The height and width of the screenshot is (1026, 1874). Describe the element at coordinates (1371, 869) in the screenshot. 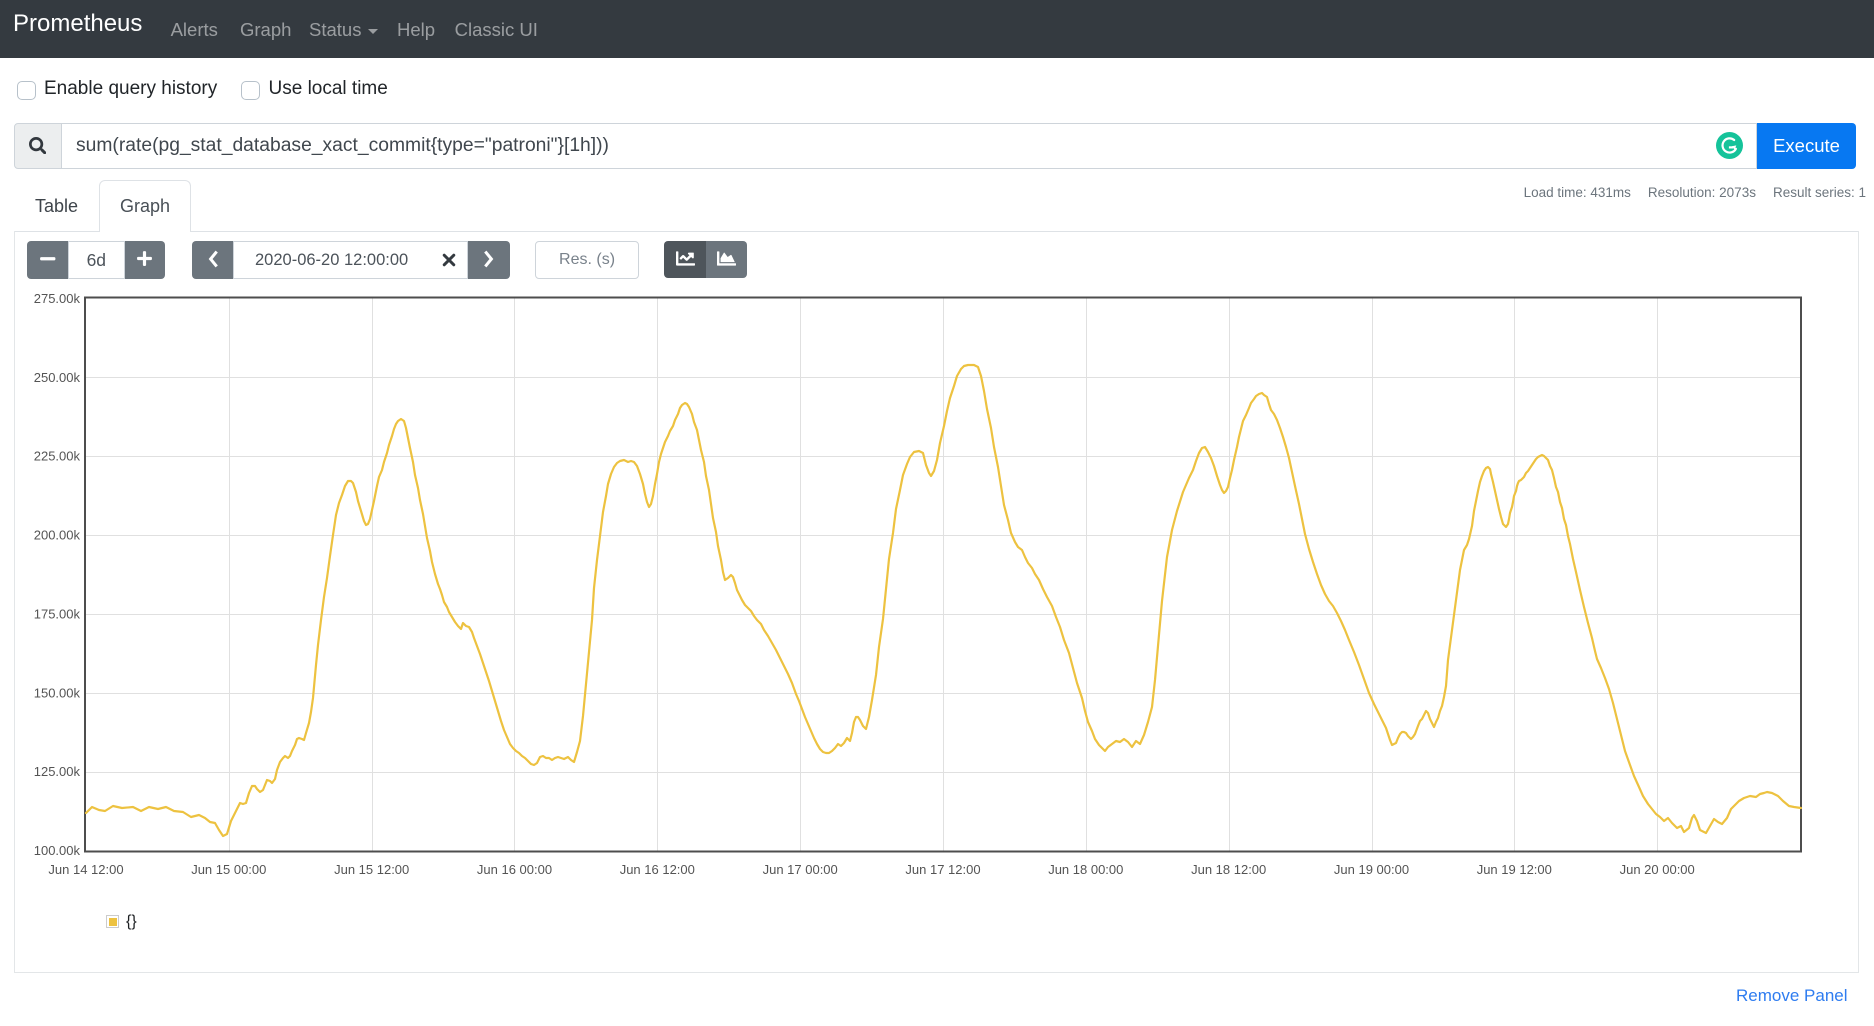

I see `svg-text: Jun 19 00:00` at that location.